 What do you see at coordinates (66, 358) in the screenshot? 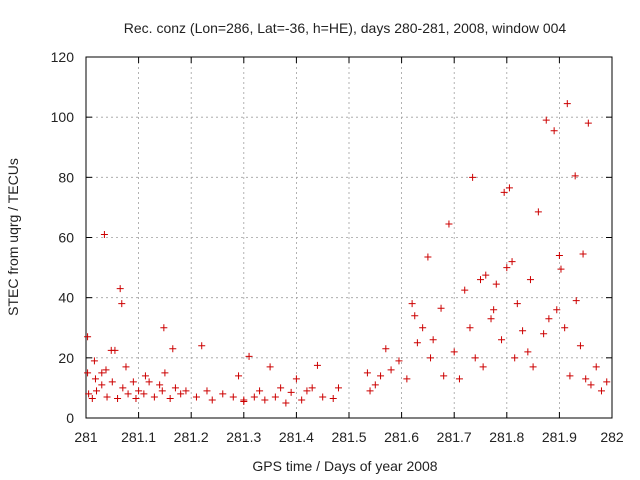
I see `y-tick-label: 20` at bounding box center [66, 358].